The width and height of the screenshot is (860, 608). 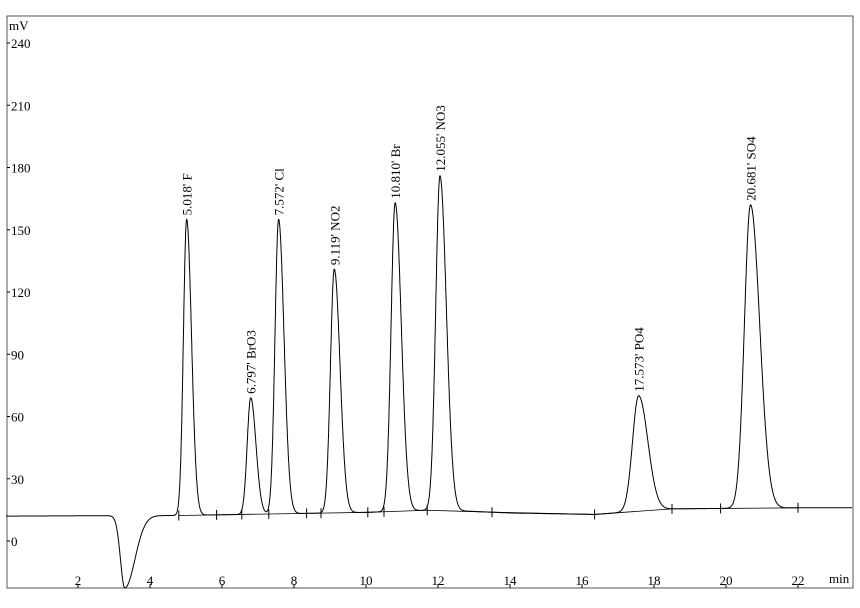 What do you see at coordinates (187, 194) in the screenshot?
I see `peak-label: 5.018' F` at bounding box center [187, 194].